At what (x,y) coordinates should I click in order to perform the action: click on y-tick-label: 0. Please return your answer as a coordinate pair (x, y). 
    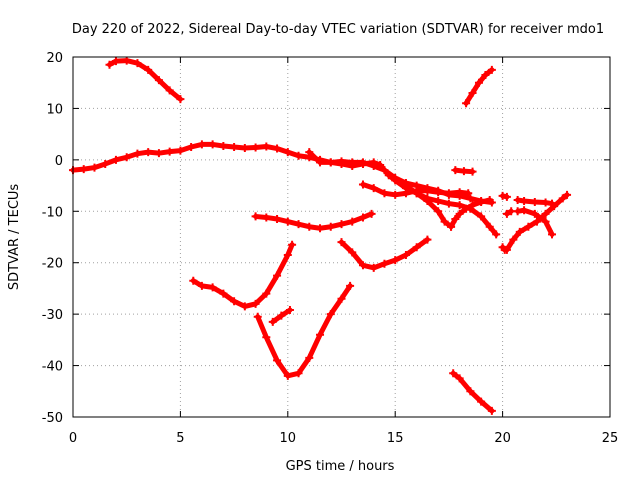
    Looking at the image, I should click on (59, 161).